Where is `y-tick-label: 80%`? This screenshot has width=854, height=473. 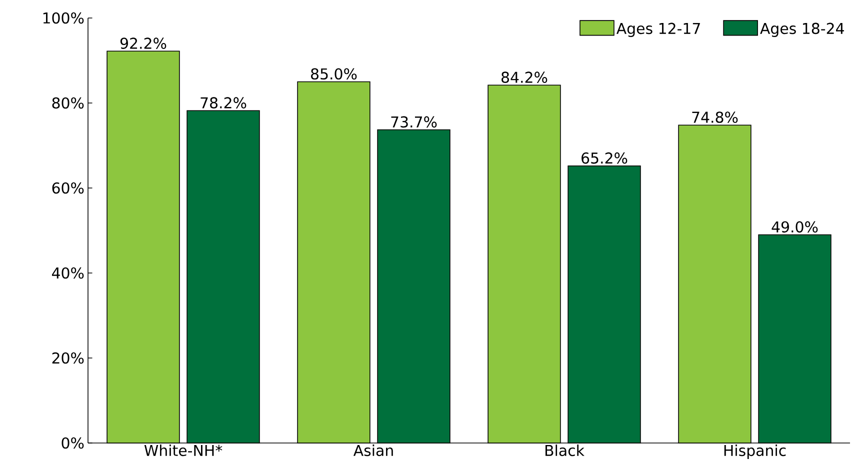 y-tick-label: 80% is located at coordinates (68, 103).